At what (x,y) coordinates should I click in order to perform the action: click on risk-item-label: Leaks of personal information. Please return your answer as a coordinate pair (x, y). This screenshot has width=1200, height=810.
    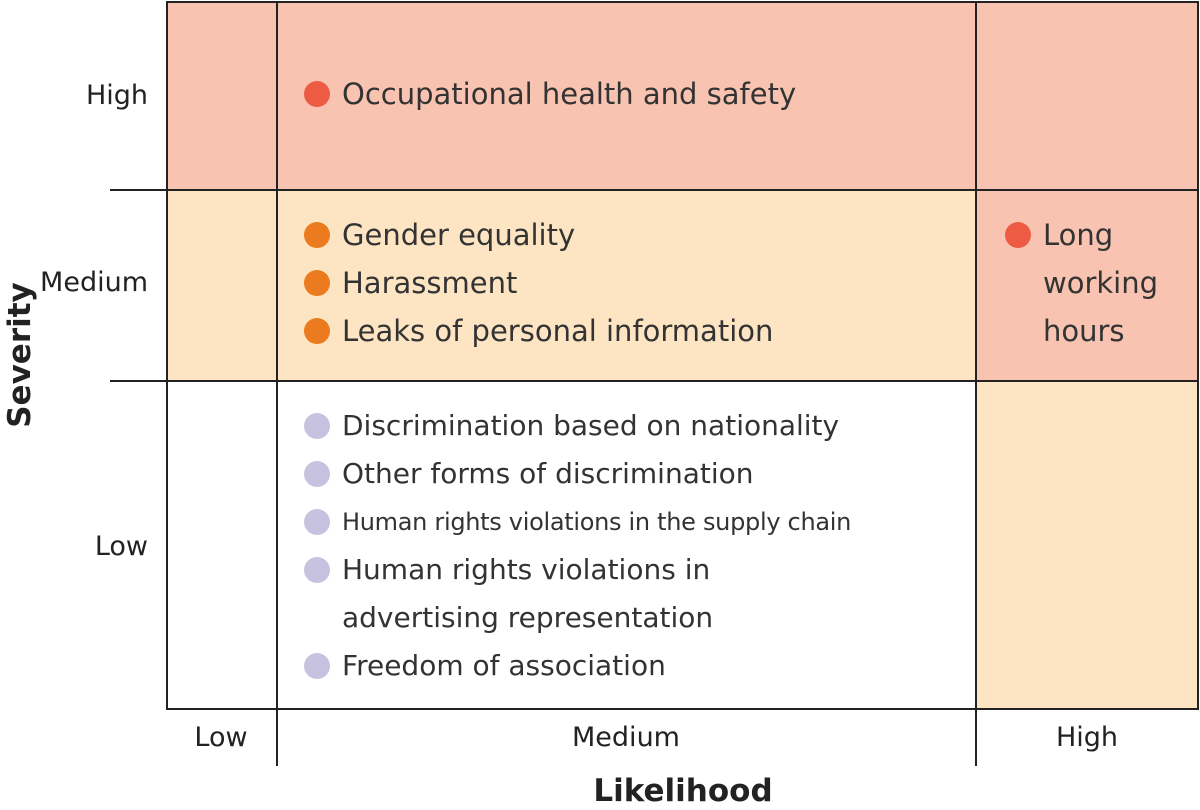
    Looking at the image, I should click on (558, 331).